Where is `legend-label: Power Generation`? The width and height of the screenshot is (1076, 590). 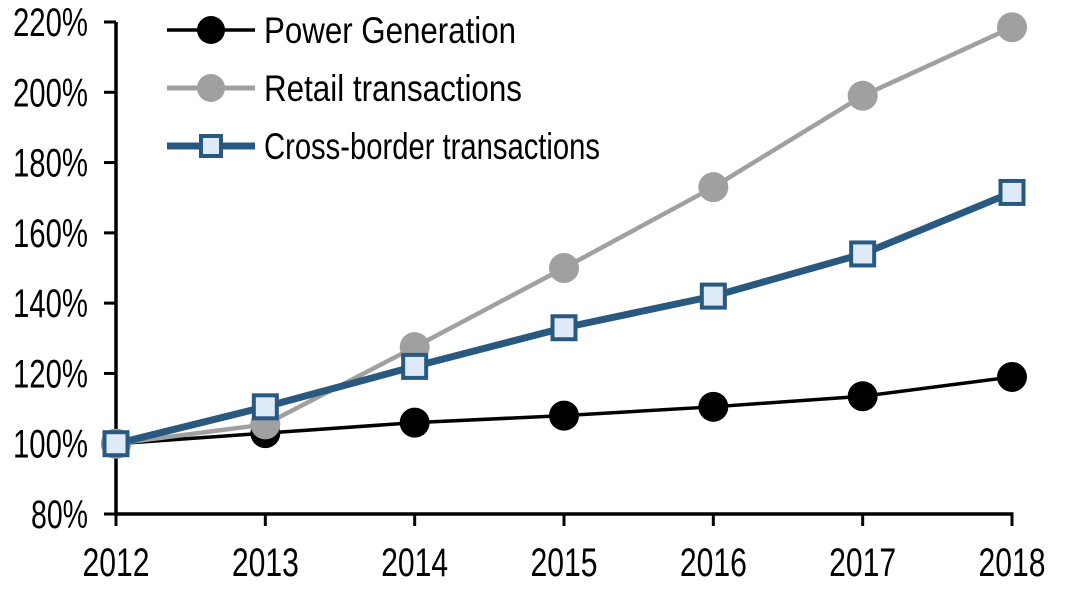 legend-label: Power Generation is located at coordinates (390, 30).